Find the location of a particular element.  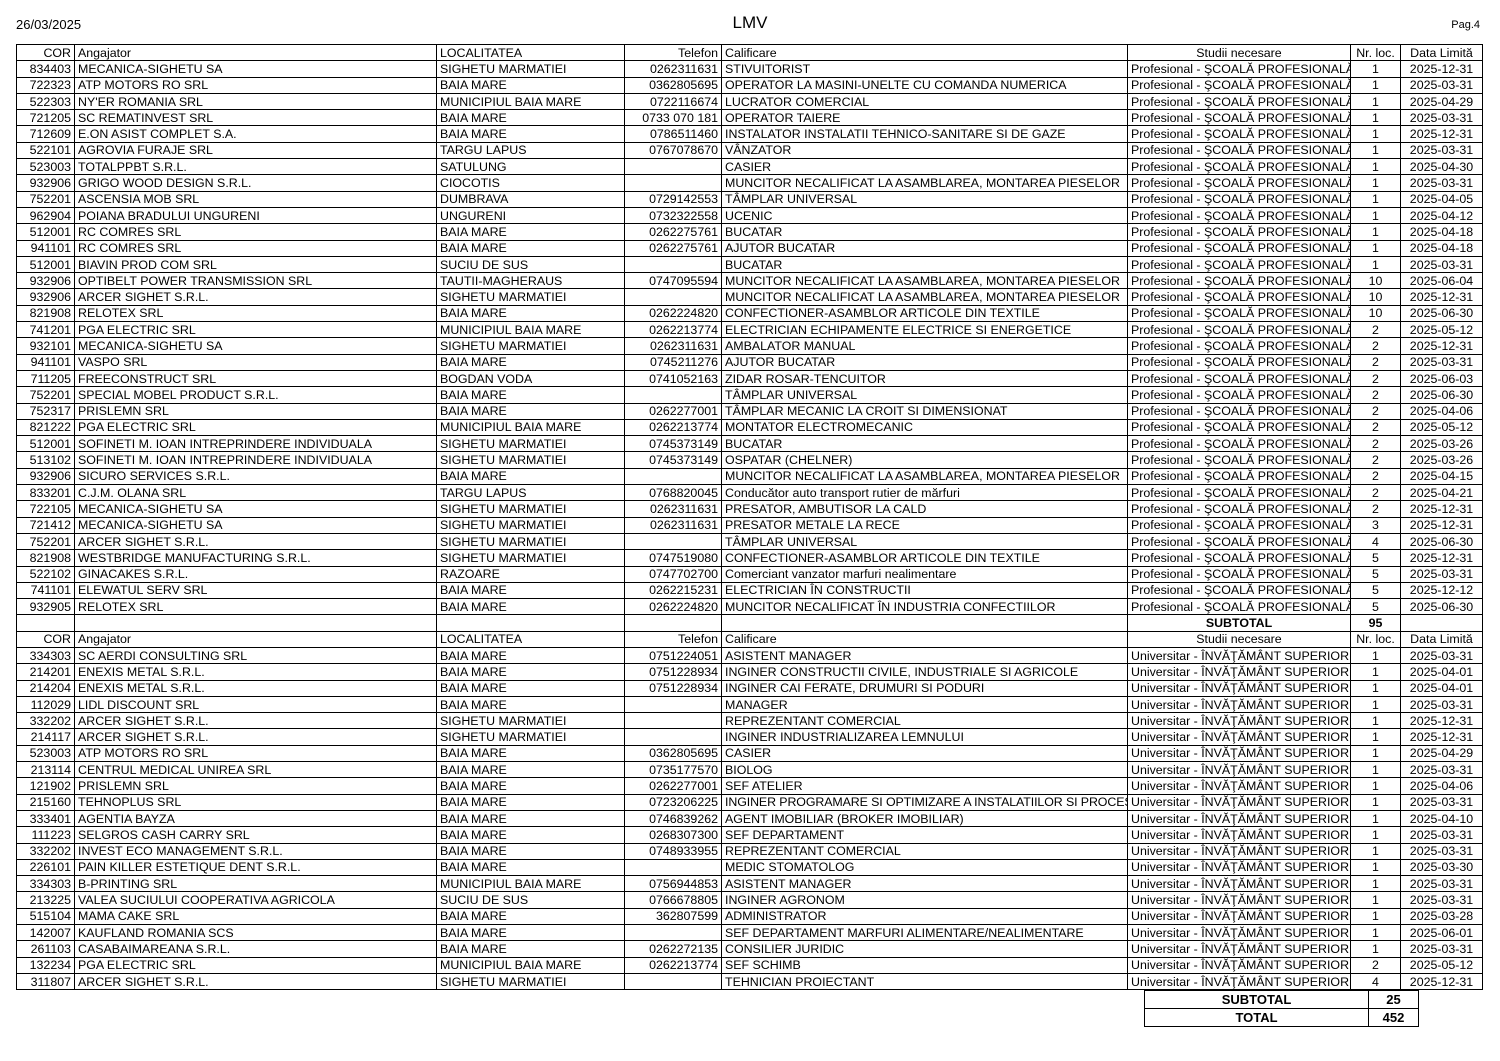

cell-telefon: 0751228934 is located at coordinates (673, 672).